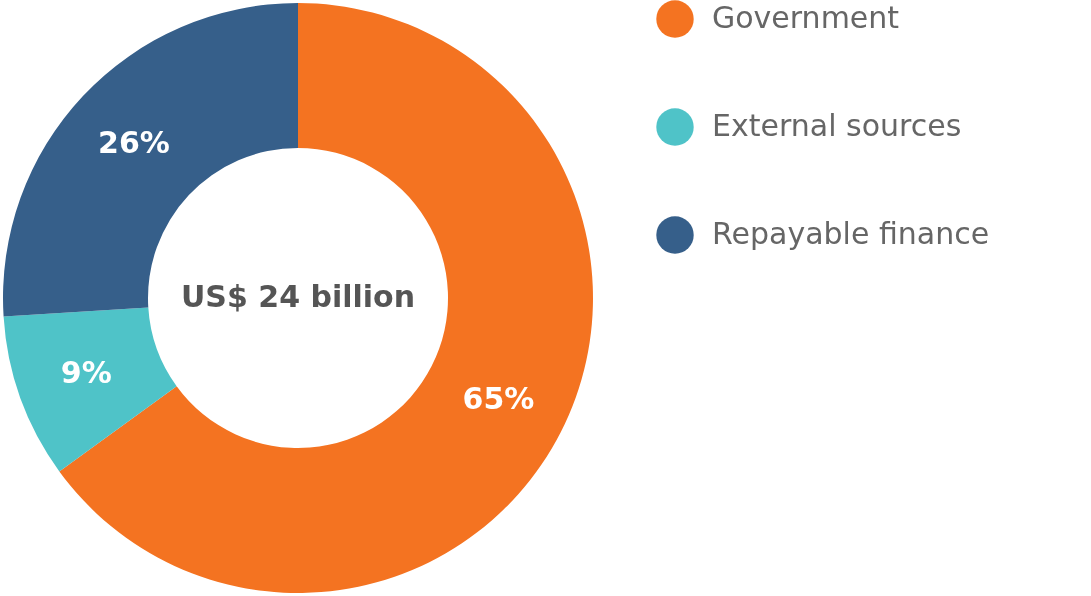  I want to click on legend-label: Repayable finance, so click(851, 233).